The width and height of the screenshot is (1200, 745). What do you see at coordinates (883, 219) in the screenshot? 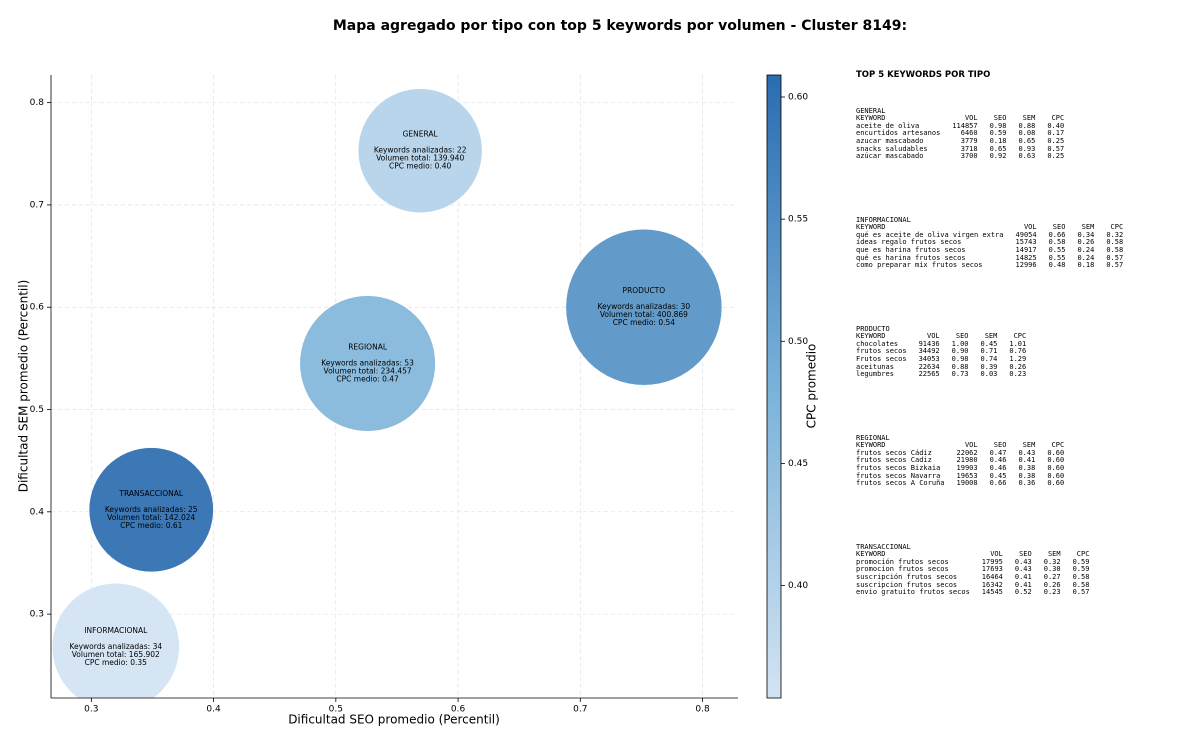
I see `section-name: INFORMACIONAL` at bounding box center [883, 219].